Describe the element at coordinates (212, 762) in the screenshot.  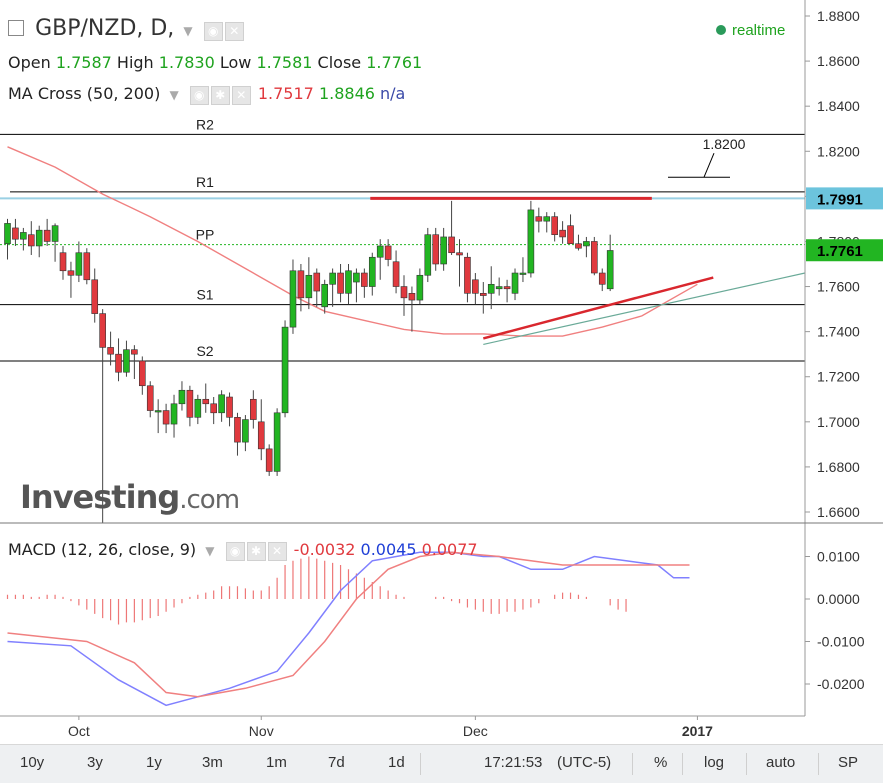
I see `range-3m-button: 3m` at that location.